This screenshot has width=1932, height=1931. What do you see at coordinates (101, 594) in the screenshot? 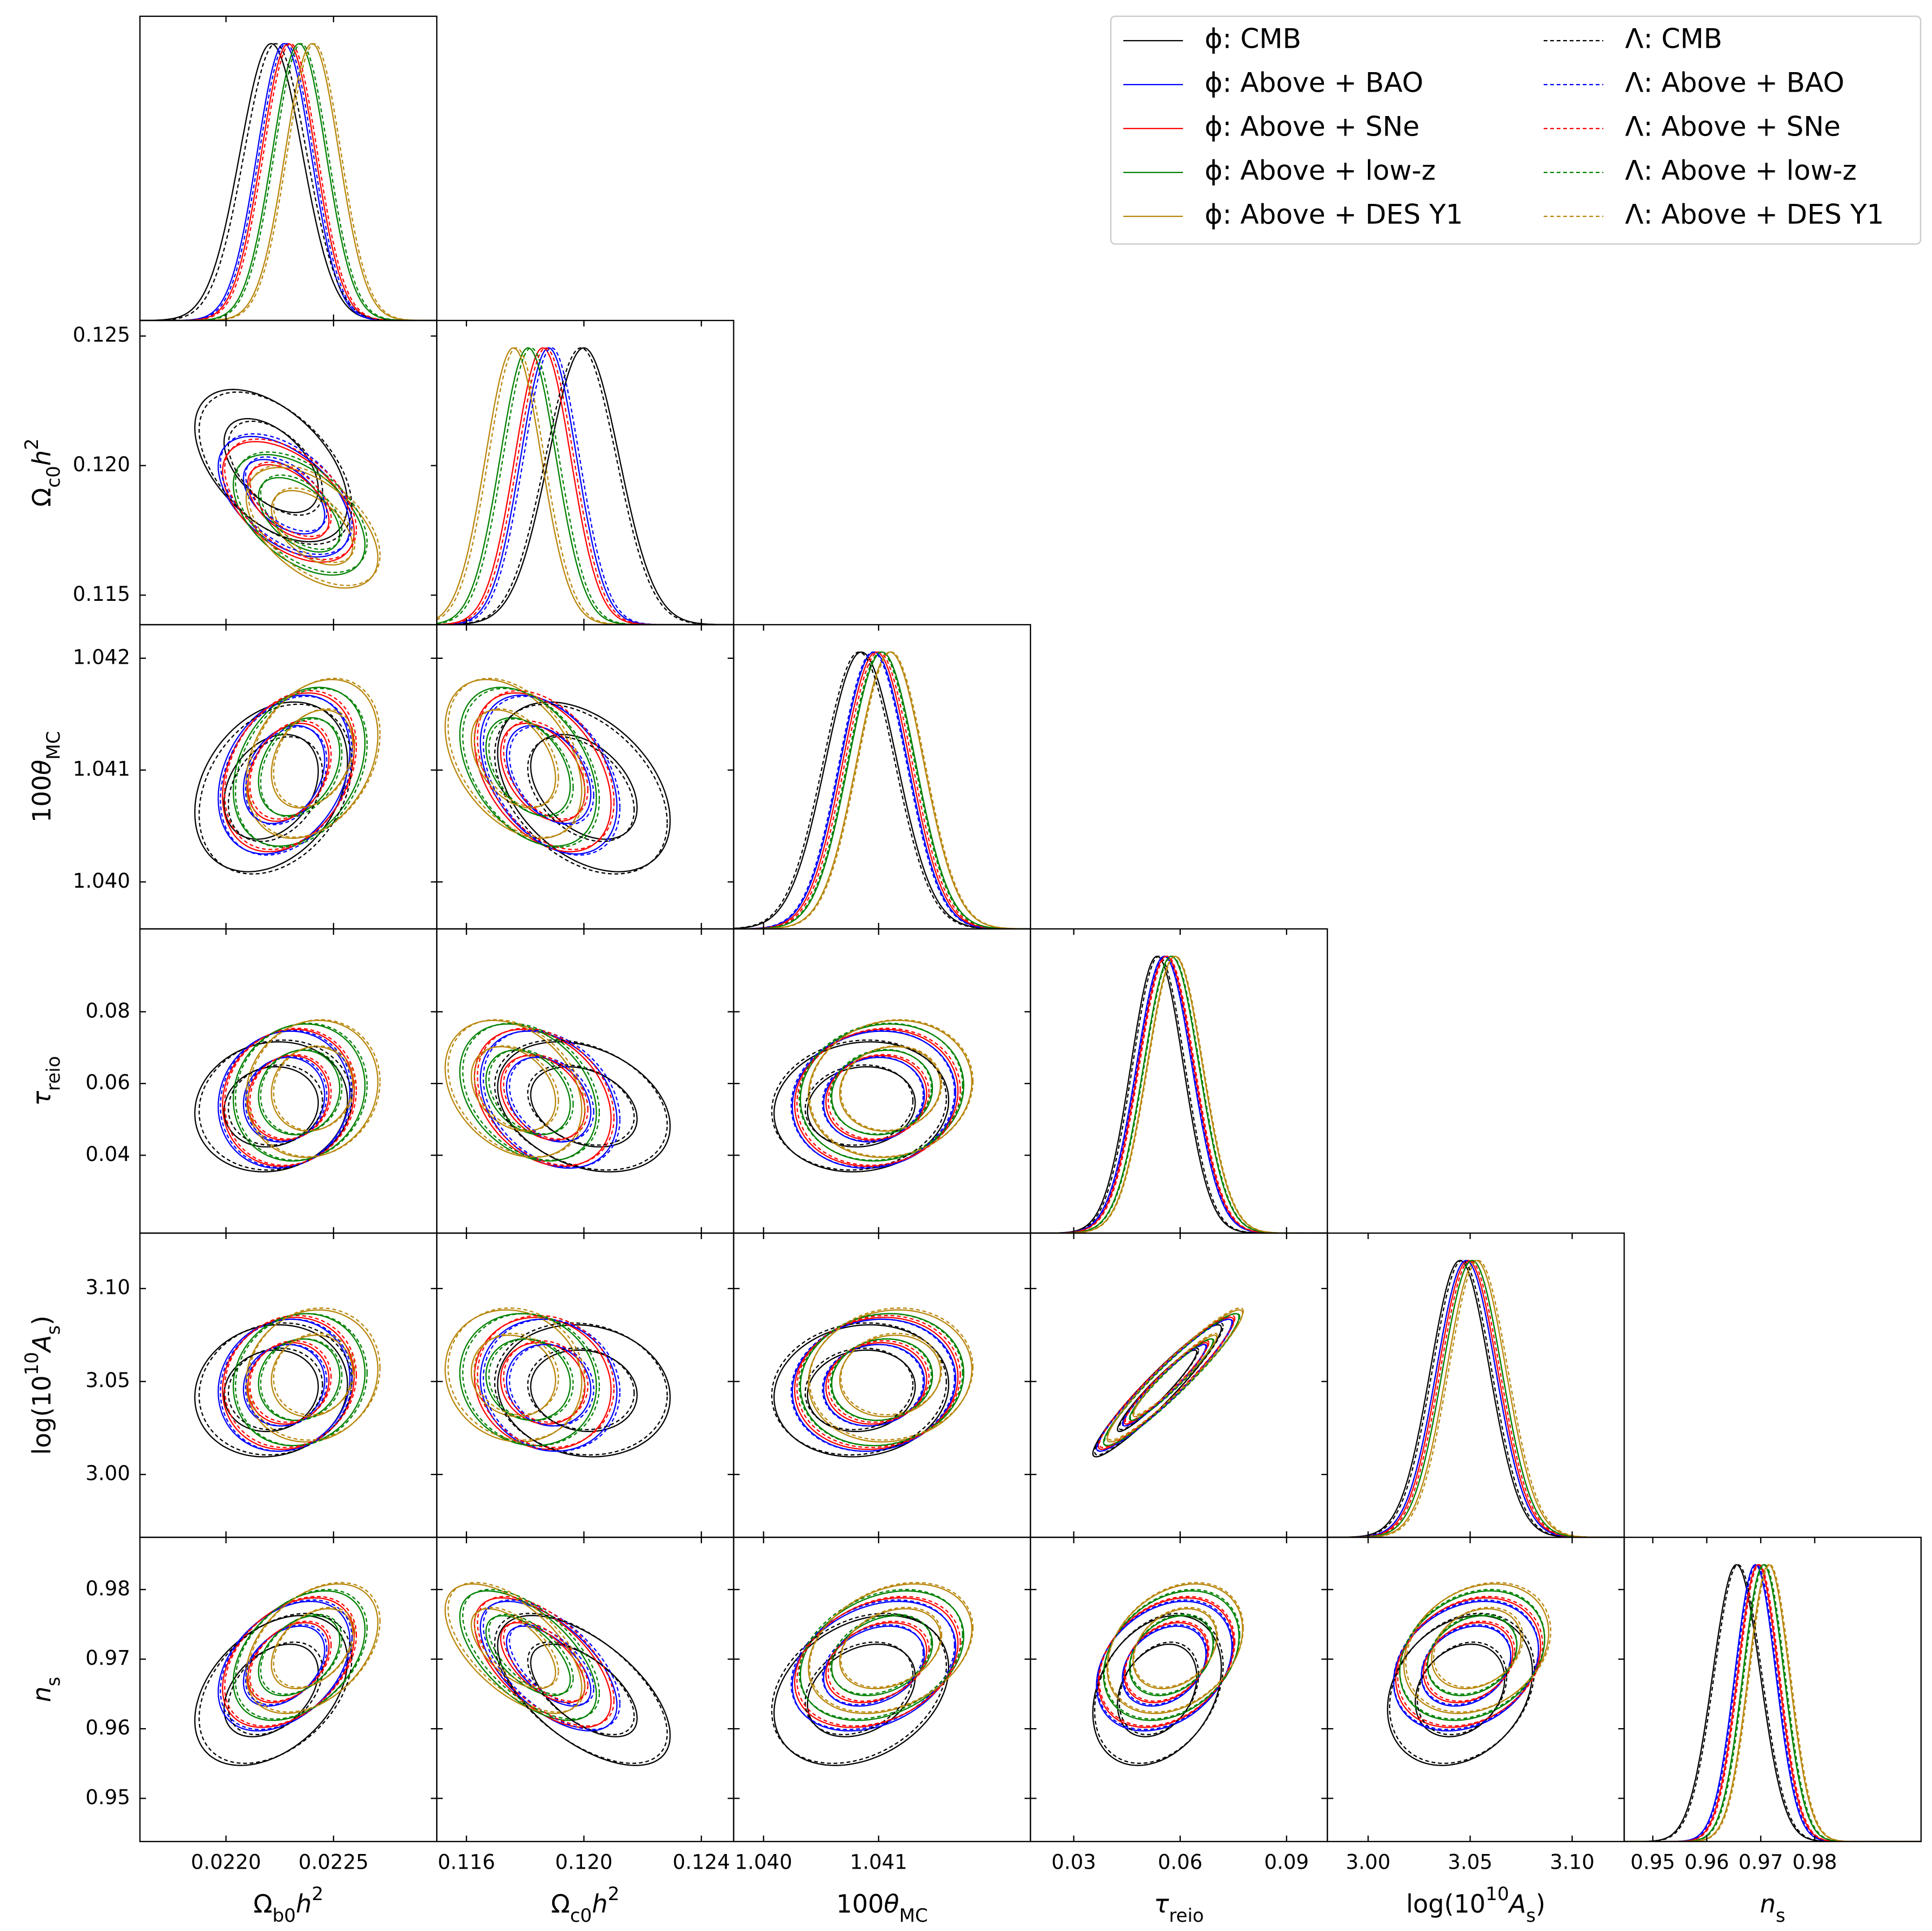
I see `y-tick-label: 0.115` at bounding box center [101, 594].